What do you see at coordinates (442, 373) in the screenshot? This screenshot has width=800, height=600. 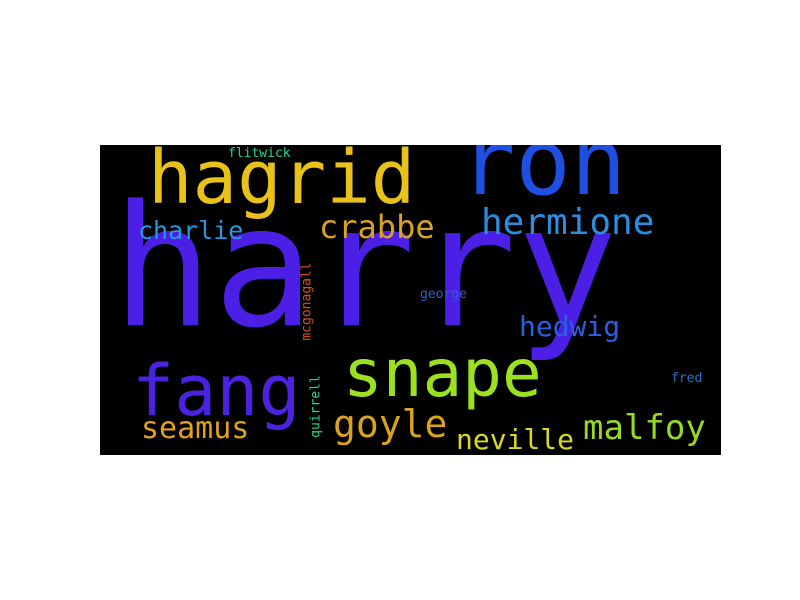 I see `word-snape: snape` at bounding box center [442, 373].